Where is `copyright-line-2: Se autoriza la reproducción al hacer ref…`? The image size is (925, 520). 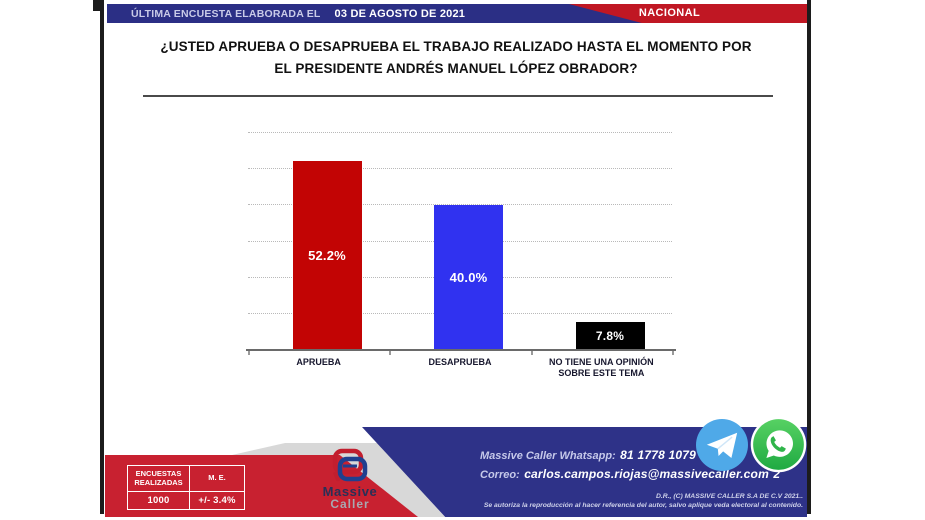
copyright-line-2: Se autoriza la reproducción al hacer ref… is located at coordinates (643, 505).